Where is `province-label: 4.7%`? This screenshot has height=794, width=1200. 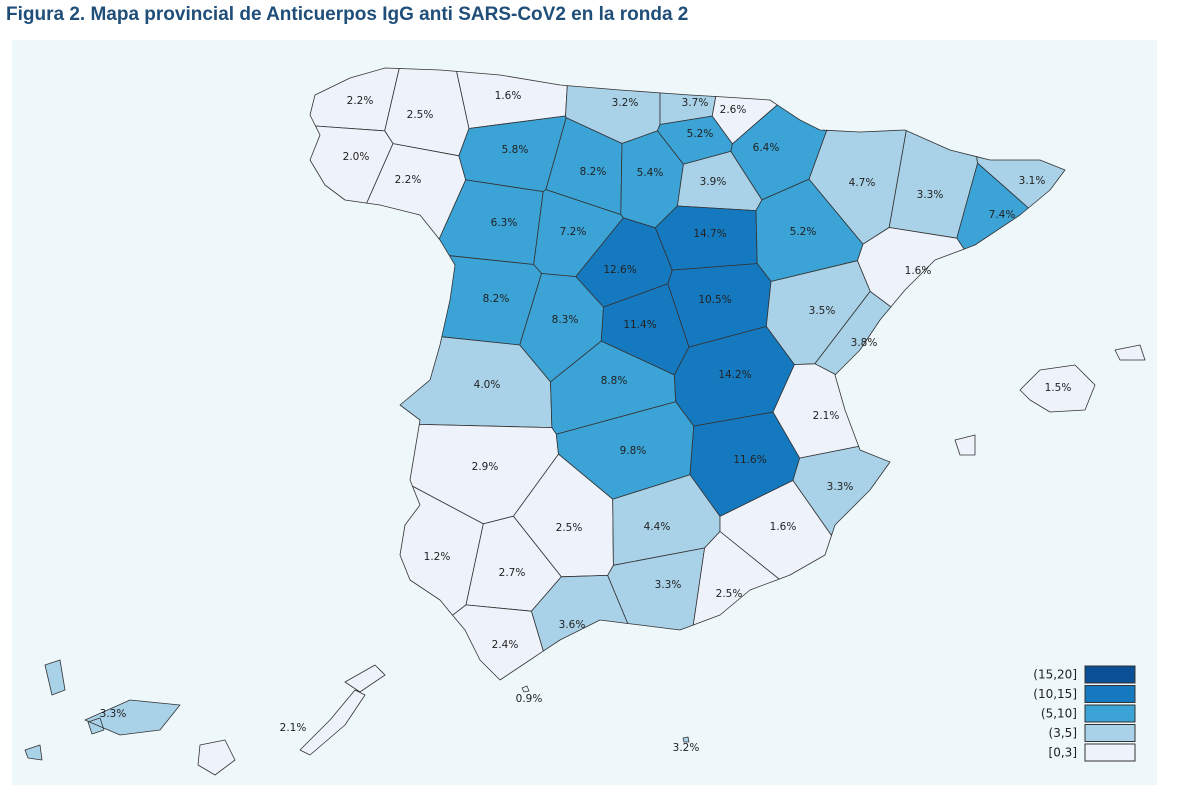 province-label: 4.7% is located at coordinates (862, 183).